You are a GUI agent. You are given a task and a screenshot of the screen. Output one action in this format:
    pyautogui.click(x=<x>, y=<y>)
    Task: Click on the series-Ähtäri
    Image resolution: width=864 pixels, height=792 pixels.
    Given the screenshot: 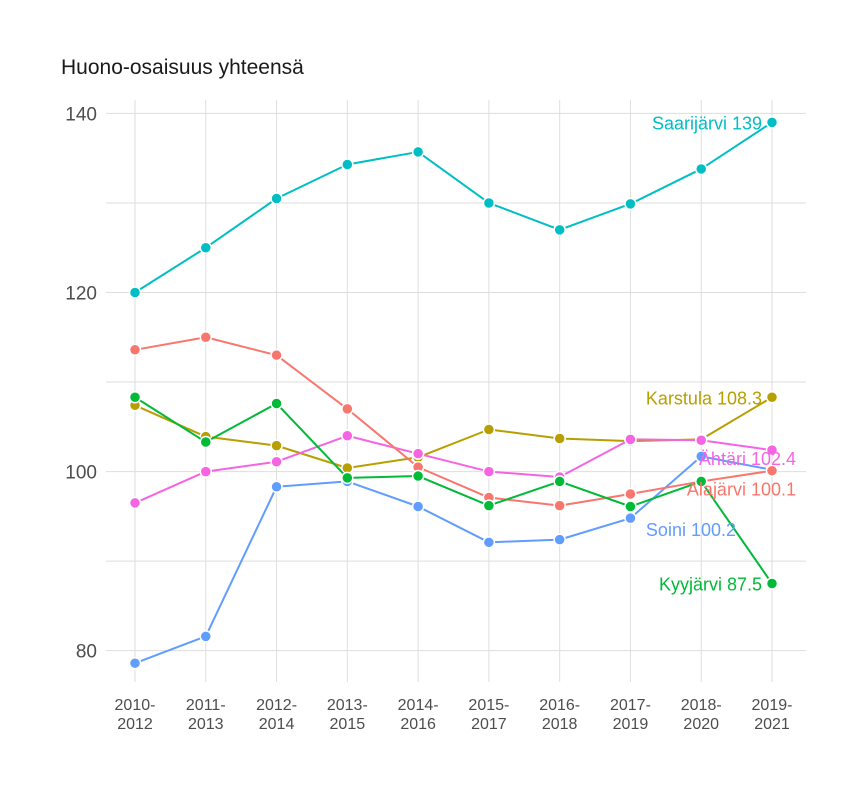 What is the action you would take?
    pyautogui.click(x=453, y=469)
    